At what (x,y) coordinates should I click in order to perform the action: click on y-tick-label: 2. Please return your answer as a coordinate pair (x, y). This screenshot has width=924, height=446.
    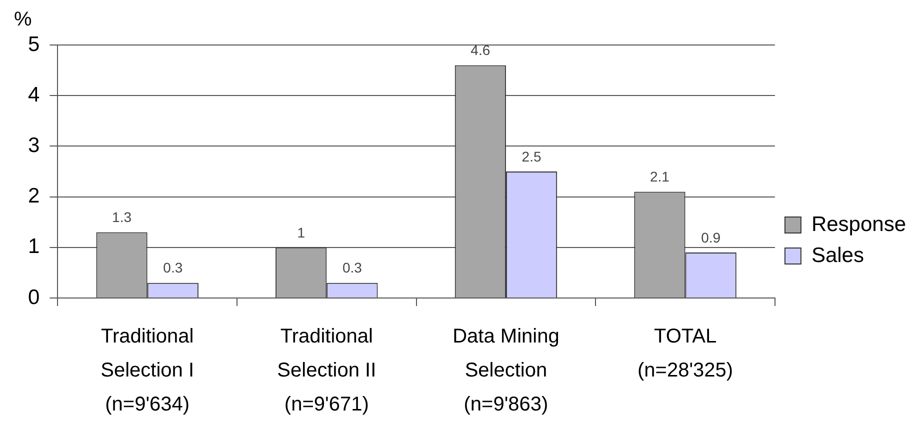
    Looking at the image, I should click on (34, 196).